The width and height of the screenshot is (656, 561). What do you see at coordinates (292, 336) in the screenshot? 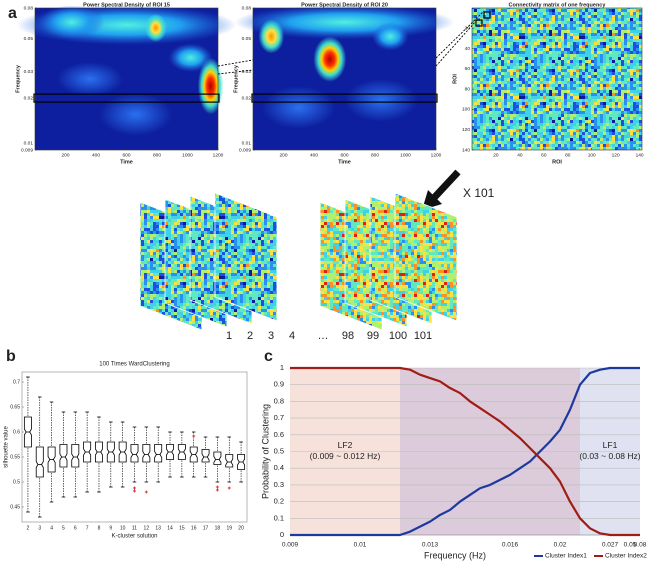
I see `stack-label: 4` at bounding box center [292, 336].